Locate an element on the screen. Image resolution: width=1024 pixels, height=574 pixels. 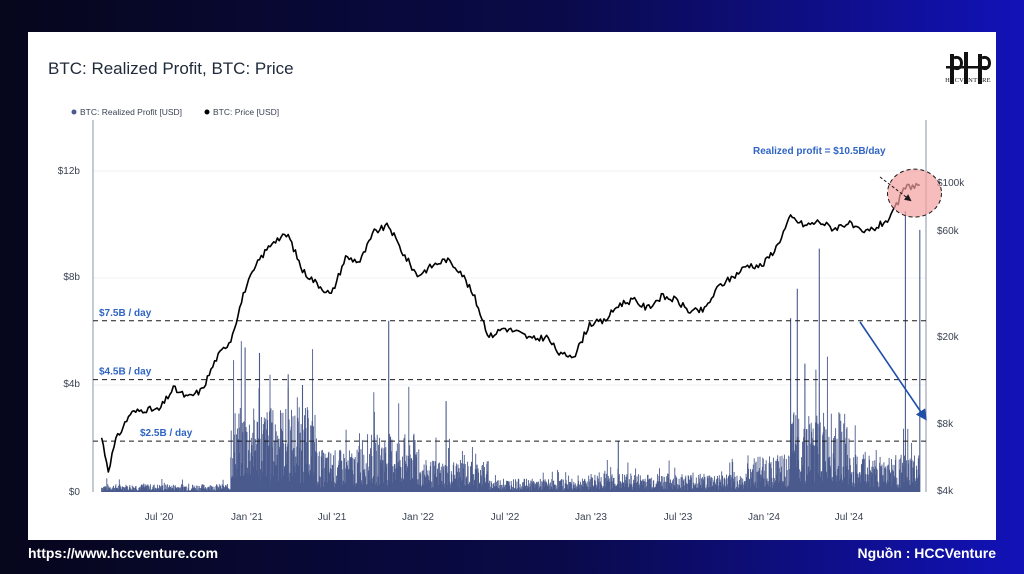
footer-source: Nguồn : HCCVenture is located at coordinates (926, 553).